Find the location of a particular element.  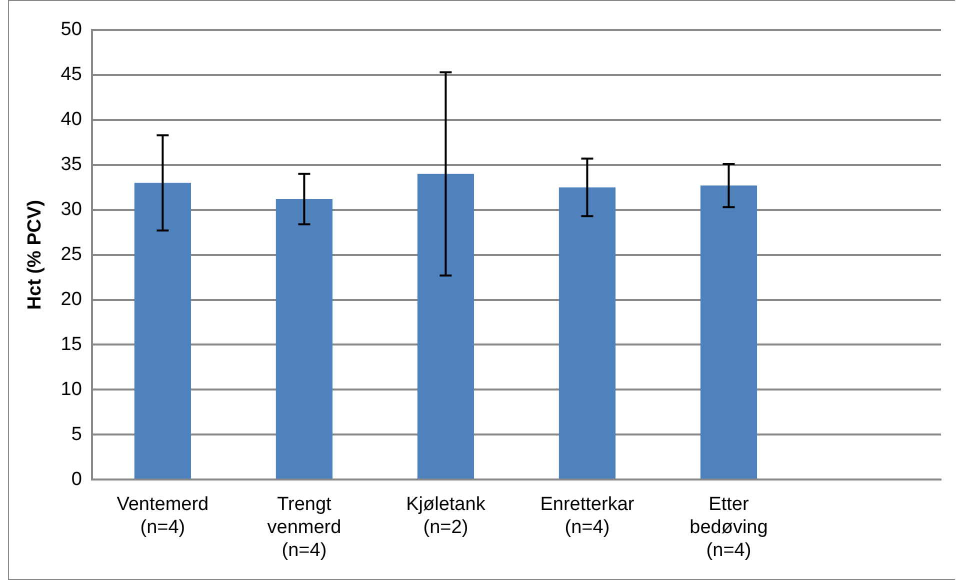

y-tick-label: 50 is located at coordinates (71, 29).